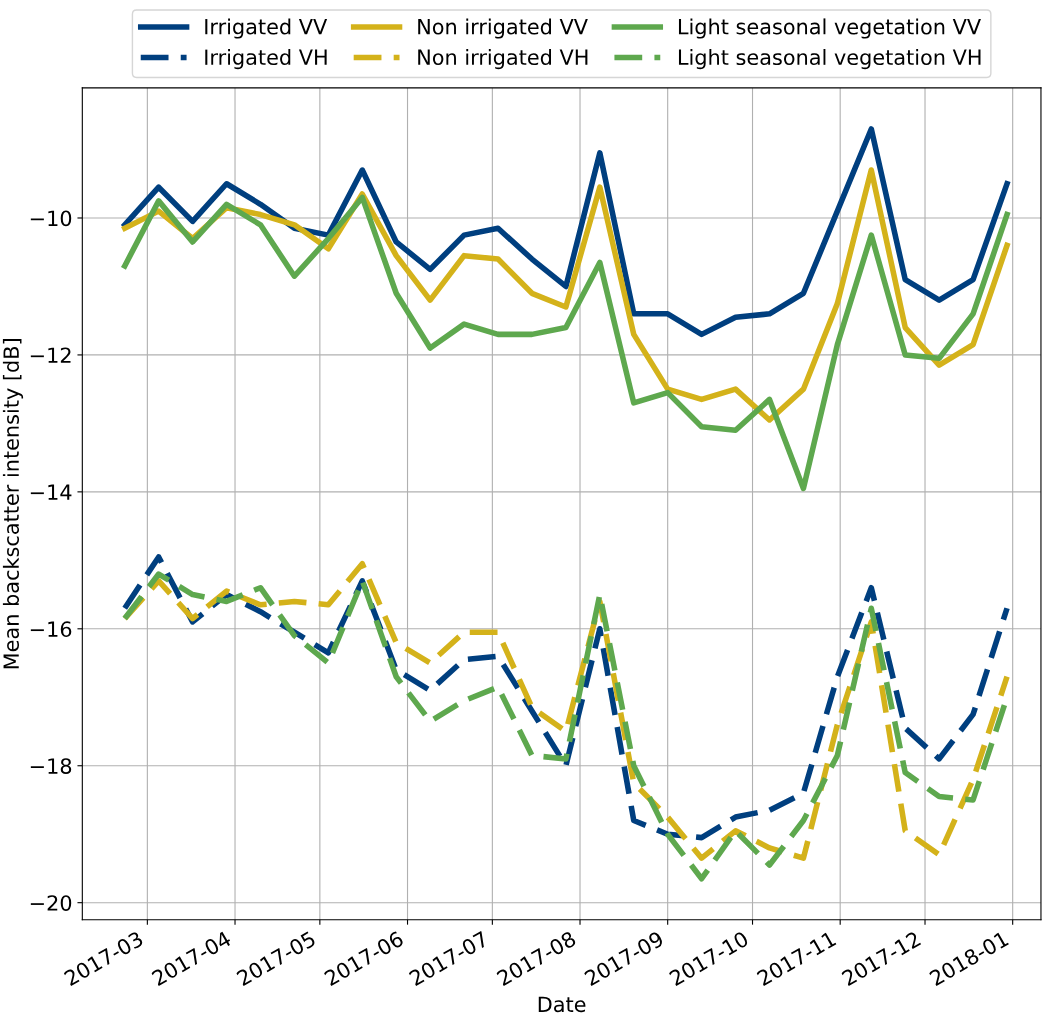  What do you see at coordinates (50, 355) in the screenshot?
I see `y-tick-label: −12` at bounding box center [50, 355].